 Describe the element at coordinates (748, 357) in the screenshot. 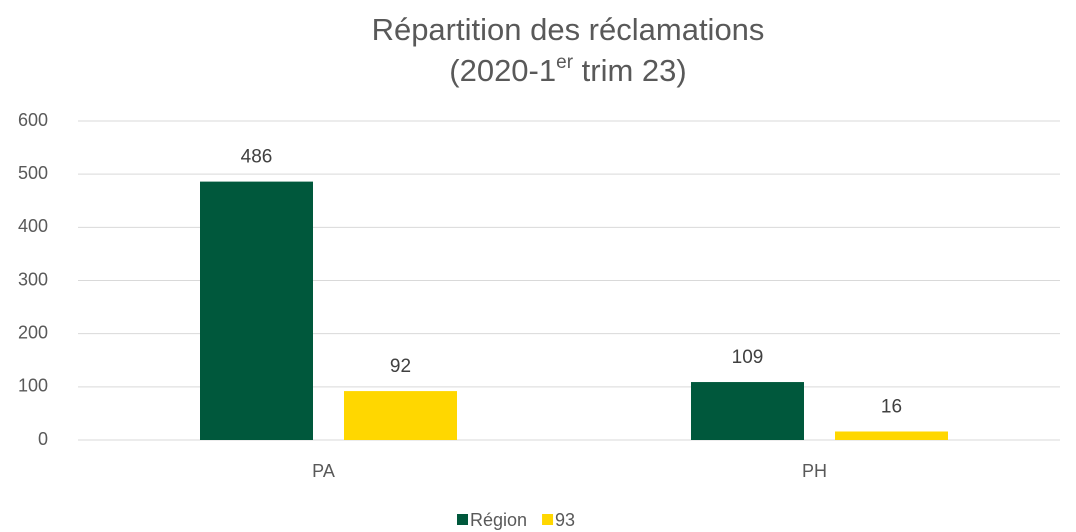

I see `value-label: 109` at that location.